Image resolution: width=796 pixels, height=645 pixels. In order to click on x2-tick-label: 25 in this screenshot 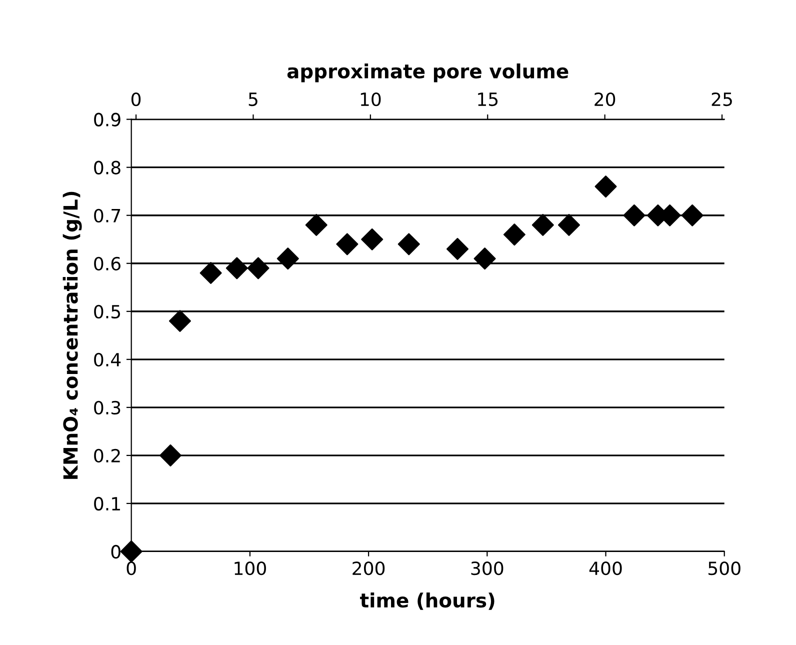, I will do `click(722, 99)`.